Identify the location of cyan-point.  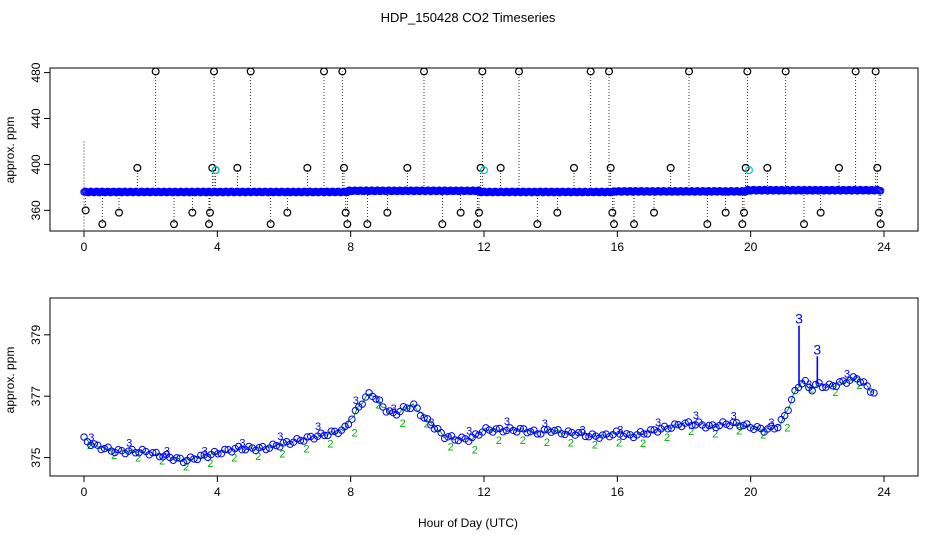
(215, 170).